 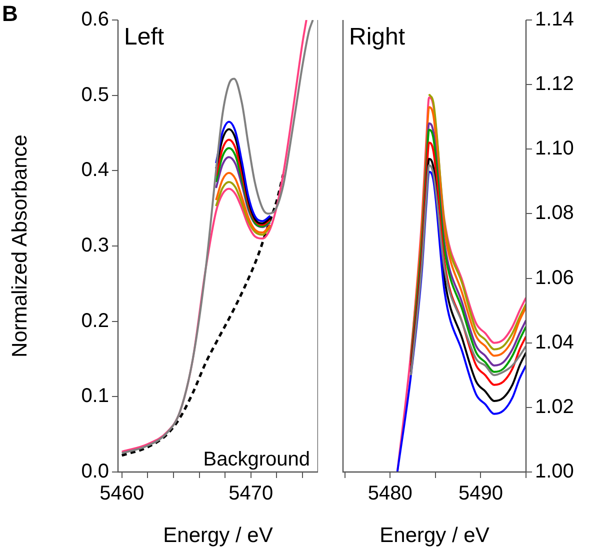 I want to click on y-tick-label: 1.08, so click(x=554, y=213).